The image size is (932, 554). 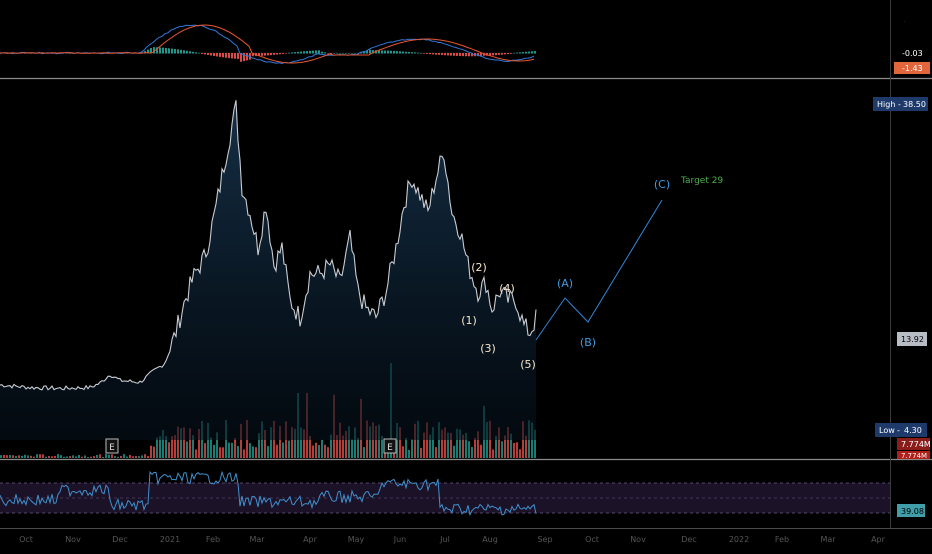 What do you see at coordinates (488, 348) in the screenshot?
I see `wave-label-3: (3)` at bounding box center [488, 348].